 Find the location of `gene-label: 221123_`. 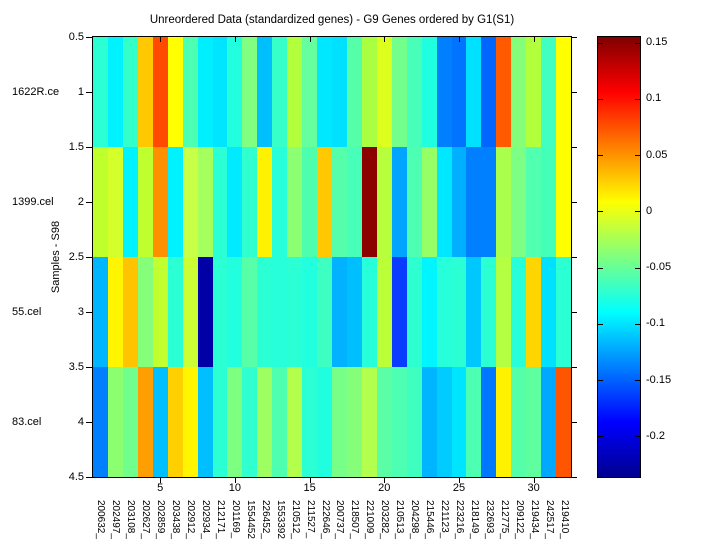

gene-label: 221123_ is located at coordinates (445, 519).